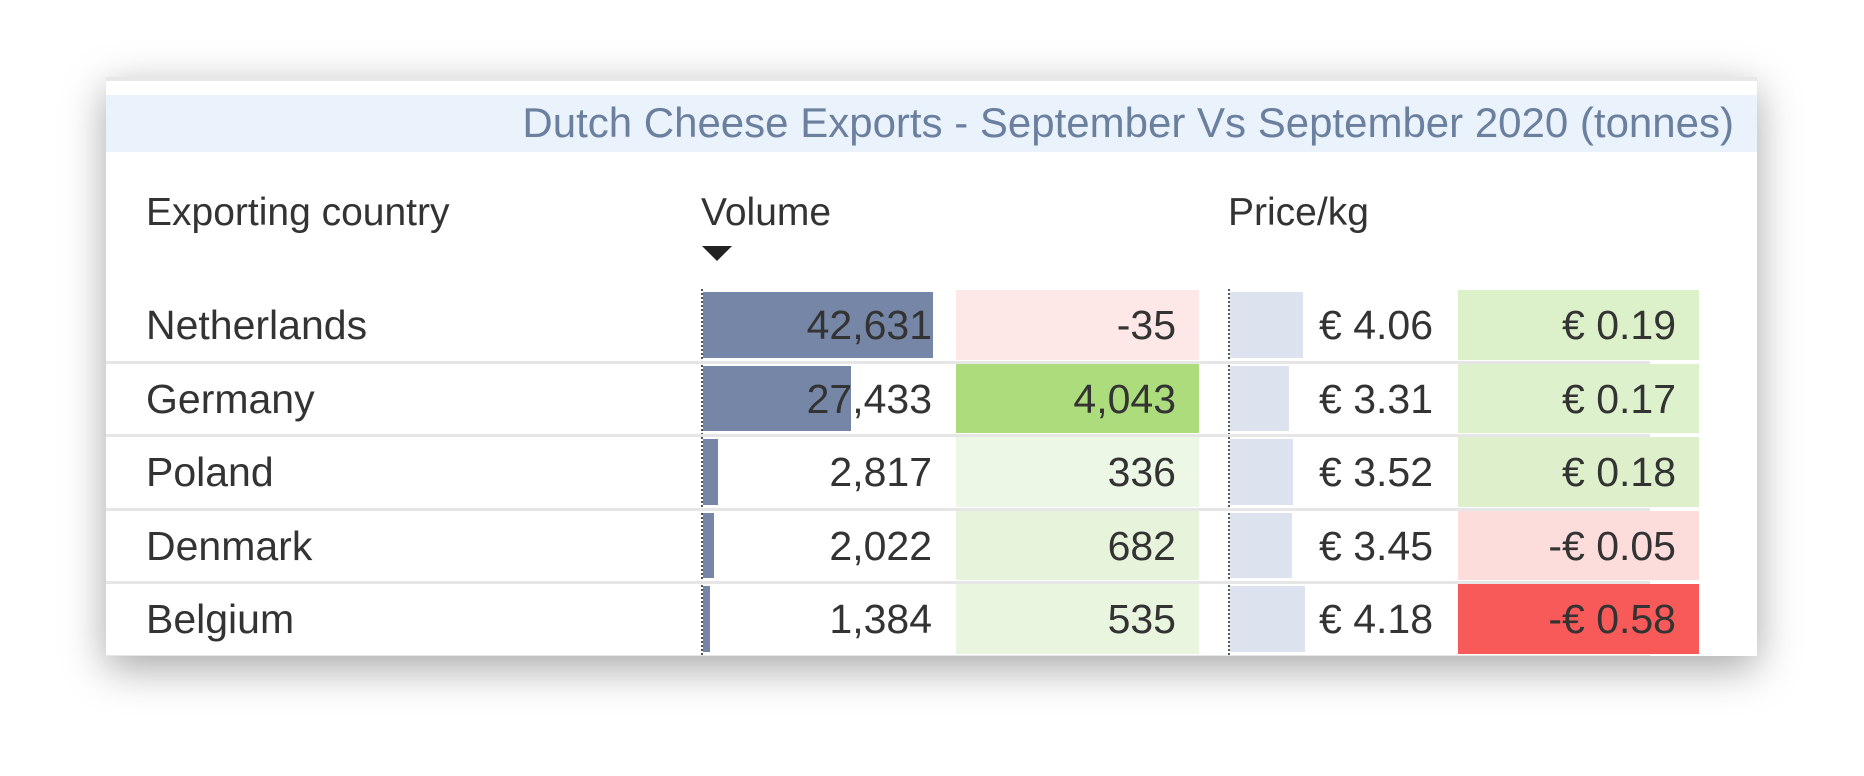 This screenshot has height=776, width=1864. Describe the element at coordinates (1376, 619) in the screenshot. I see `price: € 4.18` at that location.